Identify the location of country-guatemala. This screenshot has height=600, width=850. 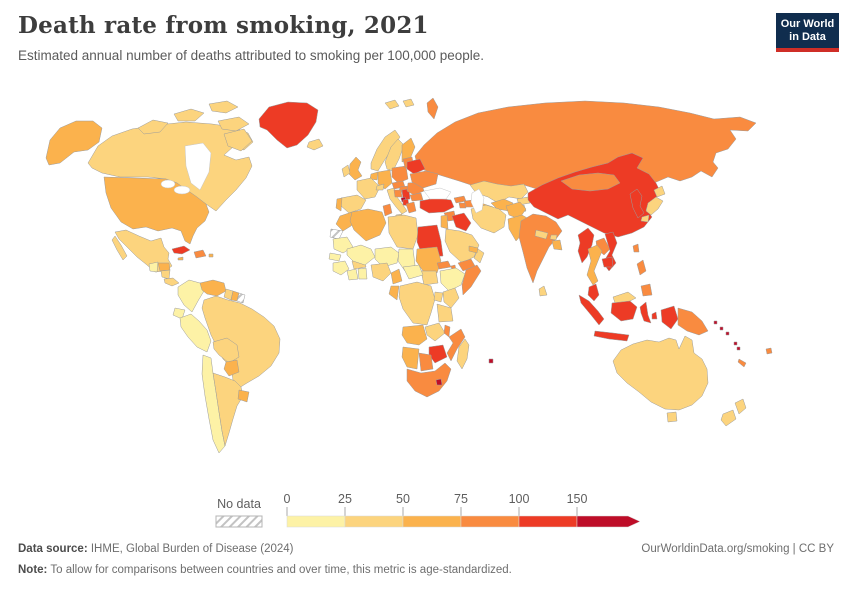
(153, 267).